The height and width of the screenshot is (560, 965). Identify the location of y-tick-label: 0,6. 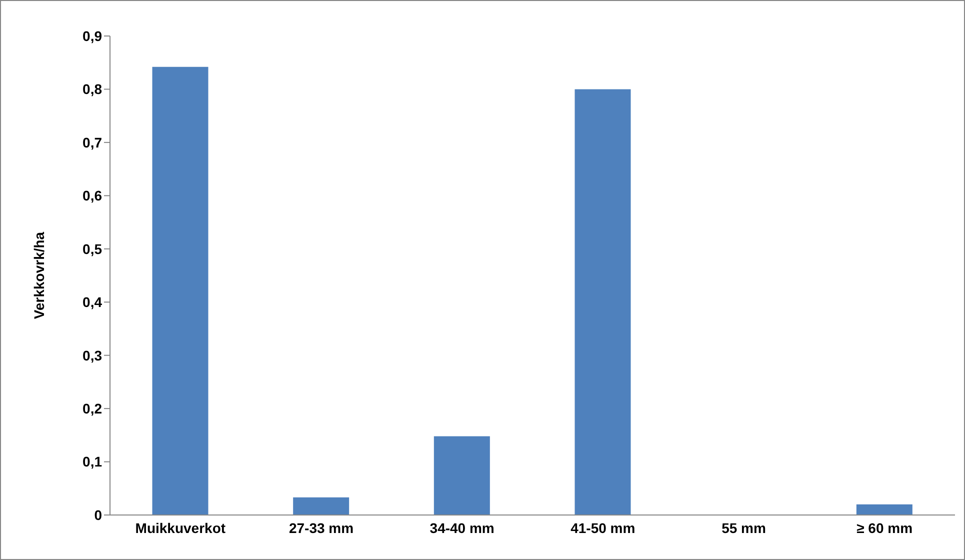
(92, 196).